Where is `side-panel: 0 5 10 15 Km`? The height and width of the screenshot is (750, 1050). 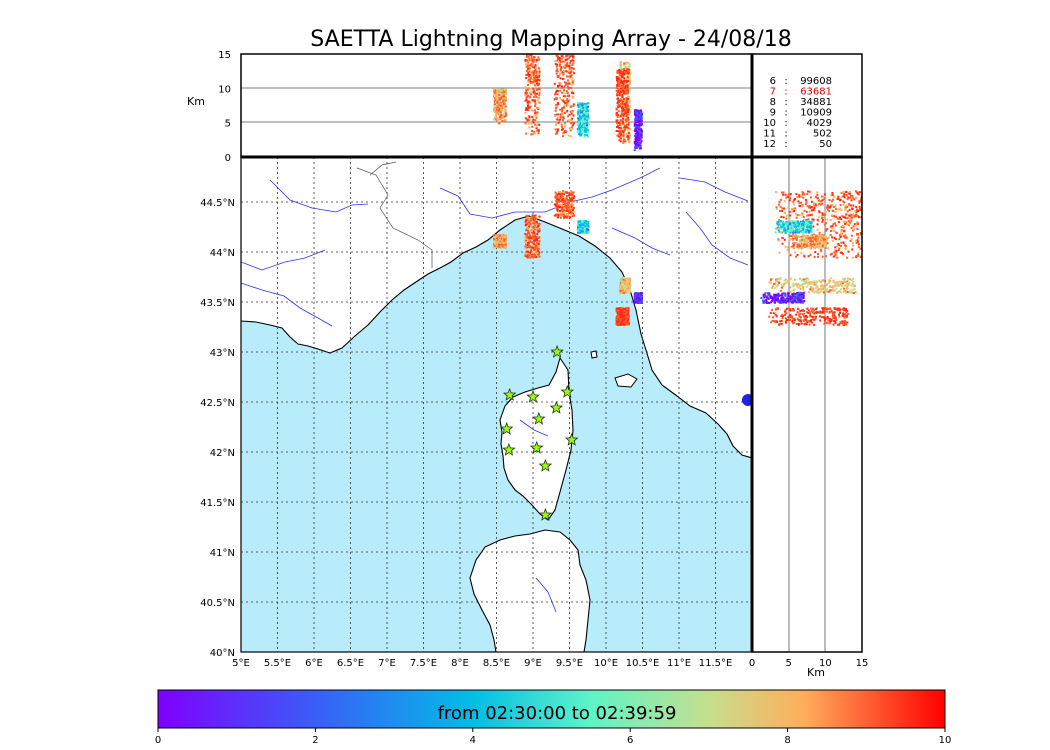
side-panel: 0 5 10 15 Km is located at coordinates (808, 417).